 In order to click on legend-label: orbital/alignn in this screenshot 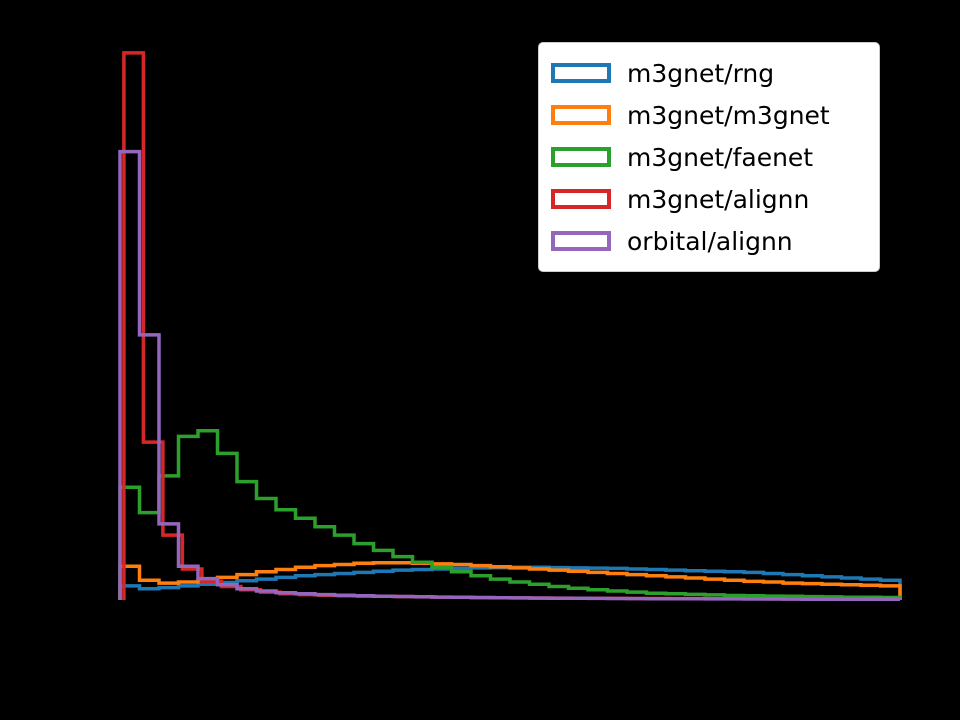, I will do `click(710, 241)`.